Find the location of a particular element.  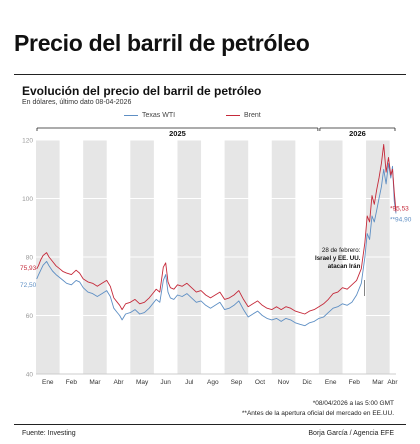

x-tick-label: May is located at coordinates (142, 382).